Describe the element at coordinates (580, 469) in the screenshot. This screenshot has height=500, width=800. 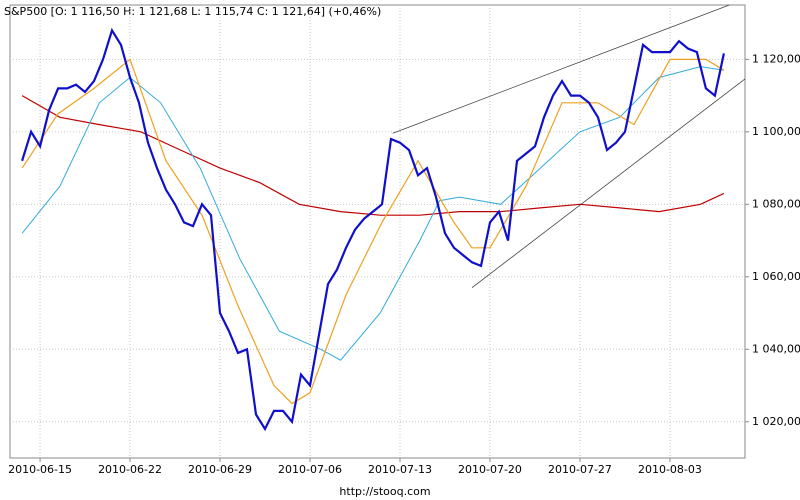
I see `x-tick-label: 2010-07-27` at that location.